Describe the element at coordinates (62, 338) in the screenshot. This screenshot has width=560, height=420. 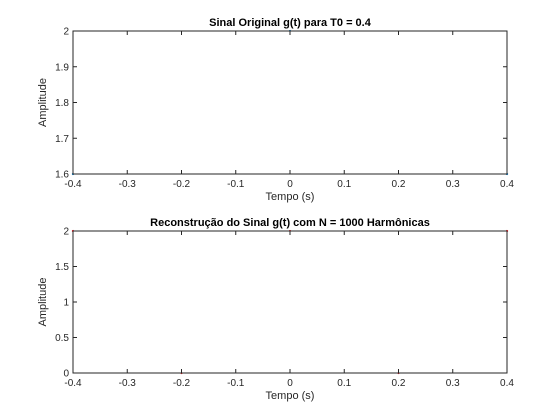
I see `y-tick-label: 0.5` at that location.